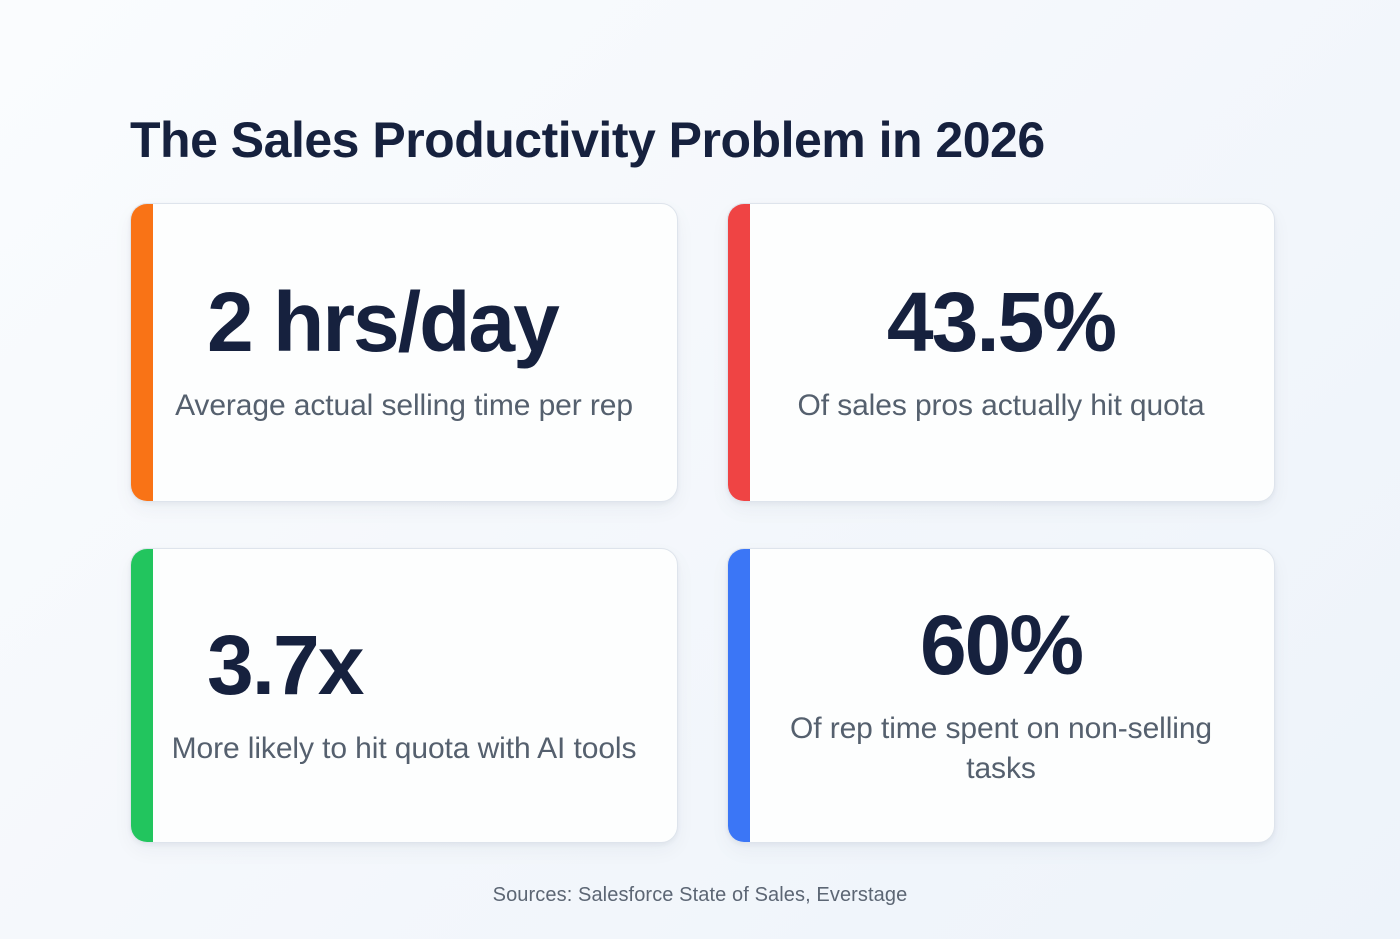 The height and width of the screenshot is (939, 1400). What do you see at coordinates (404, 405) in the screenshot?
I see `stat-description: Average actual selling time per rep` at bounding box center [404, 405].